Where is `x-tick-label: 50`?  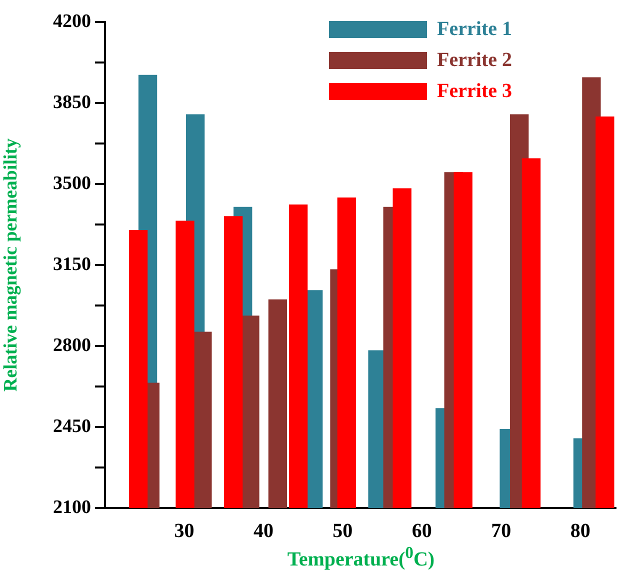 x-tick-label: 50 is located at coordinates (342, 531).